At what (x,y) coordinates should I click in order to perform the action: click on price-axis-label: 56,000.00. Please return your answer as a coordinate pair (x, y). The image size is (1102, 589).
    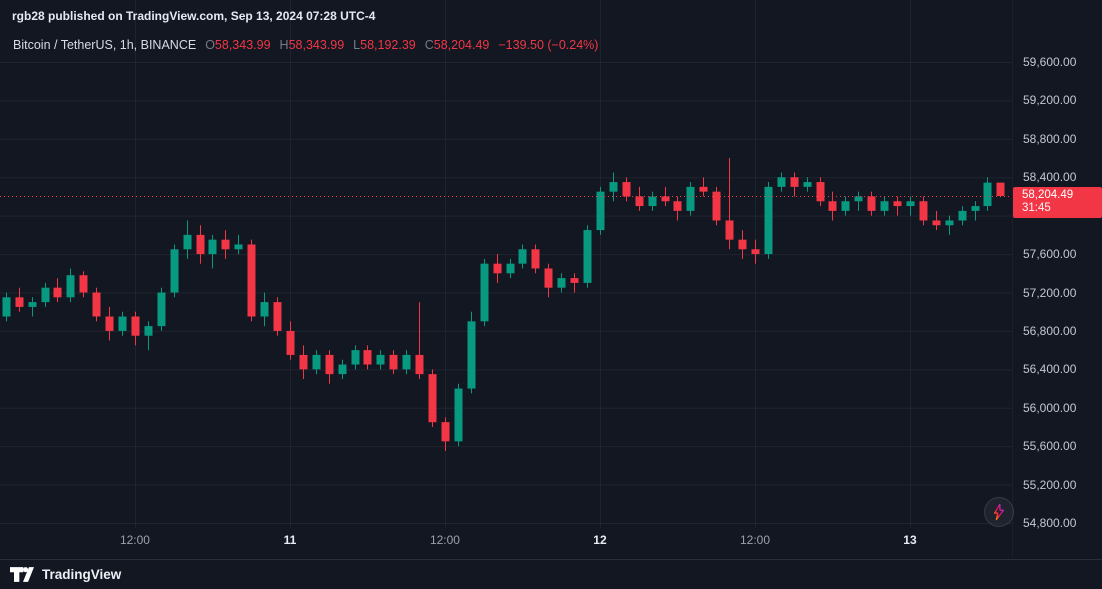
    Looking at the image, I should click on (1050, 407).